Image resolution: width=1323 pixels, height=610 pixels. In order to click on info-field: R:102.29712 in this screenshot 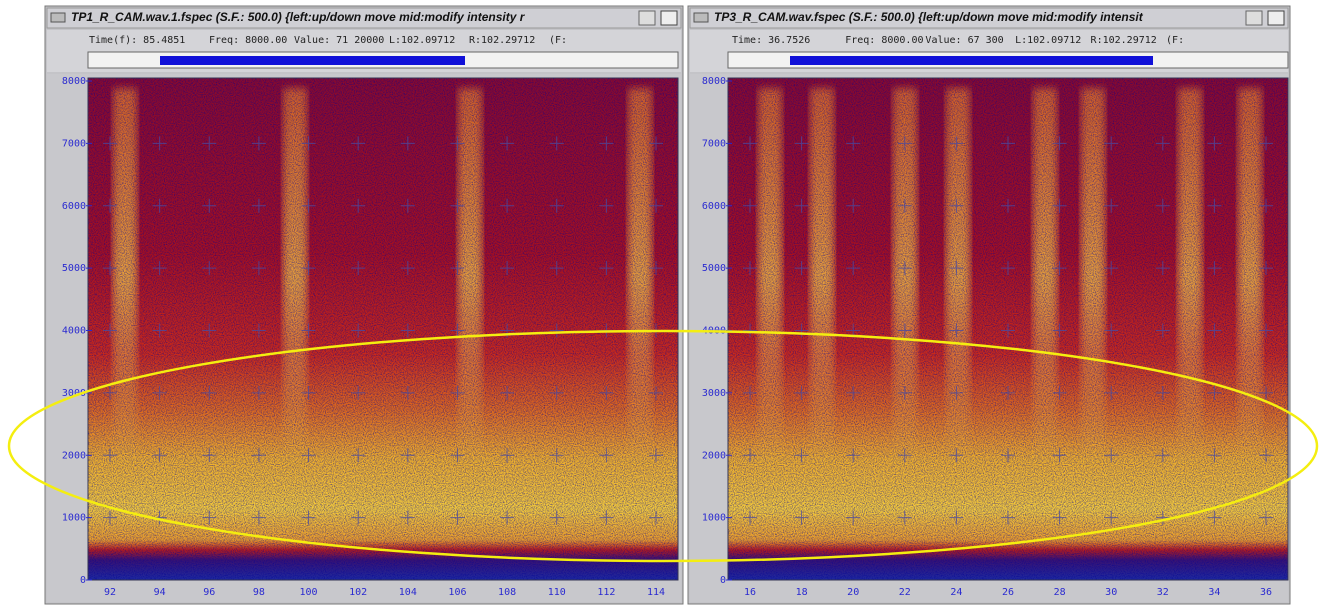, I will do `click(502, 40)`.